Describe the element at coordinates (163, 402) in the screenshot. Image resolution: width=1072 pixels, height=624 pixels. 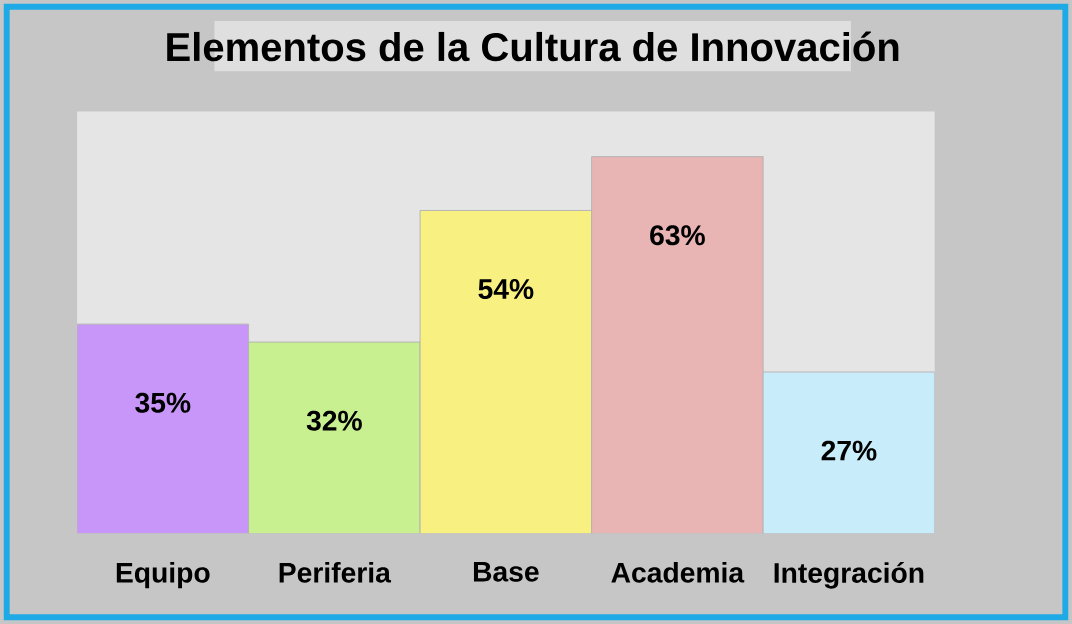
I see `data-label: 35%` at that location.